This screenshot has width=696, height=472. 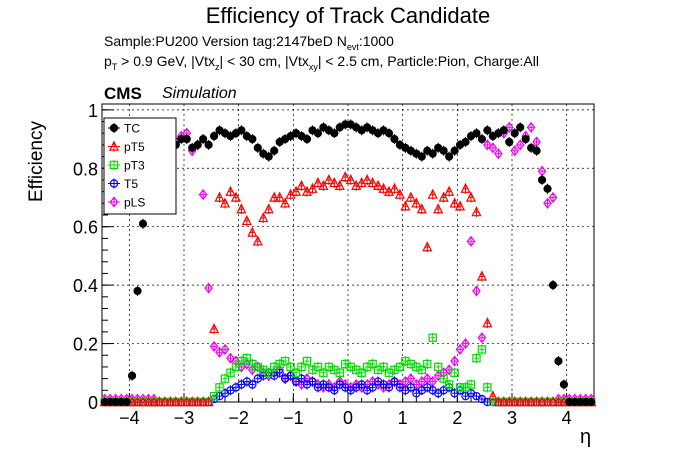 I want to click on y-tick-label: 0.6, so click(x=85, y=228).